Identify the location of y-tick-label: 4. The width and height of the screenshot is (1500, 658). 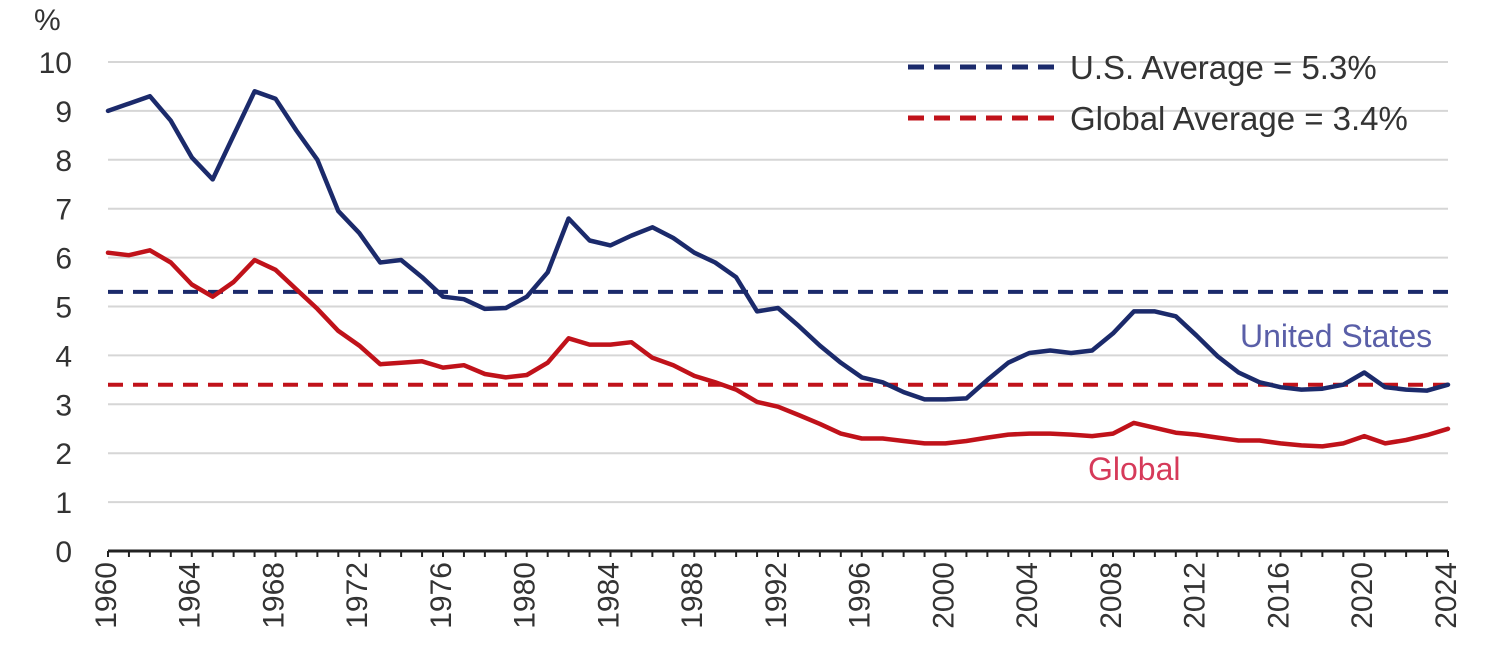
(63, 356).